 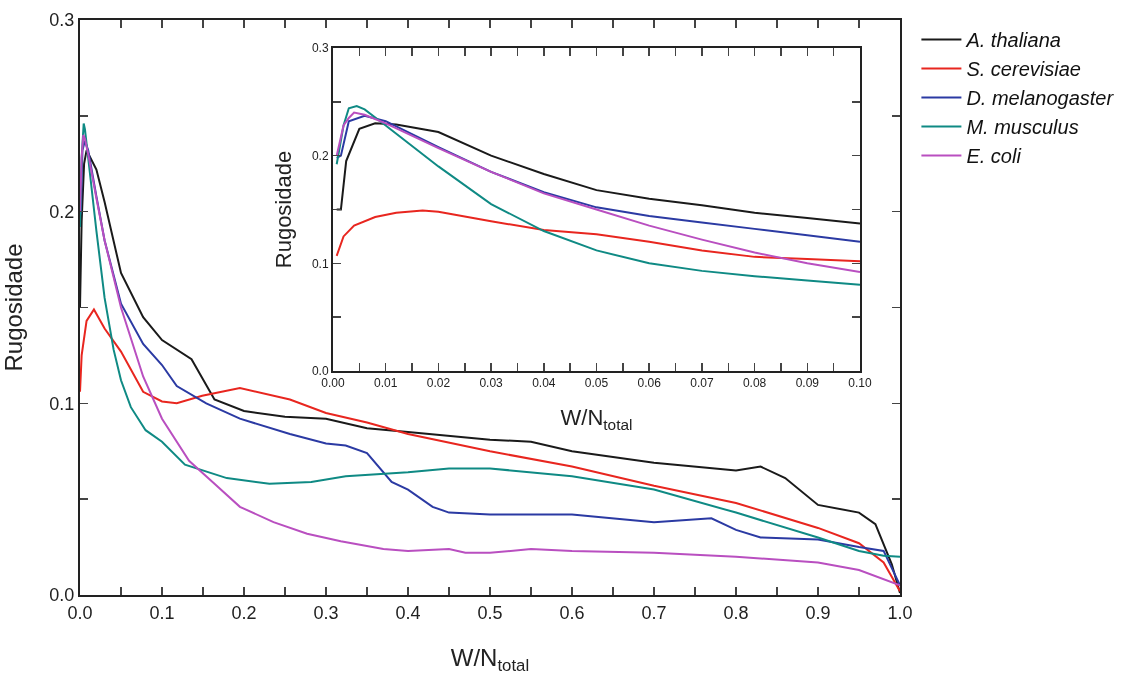 What do you see at coordinates (544, 383) in the screenshot?
I see `x-tick-label: 0.04` at bounding box center [544, 383].